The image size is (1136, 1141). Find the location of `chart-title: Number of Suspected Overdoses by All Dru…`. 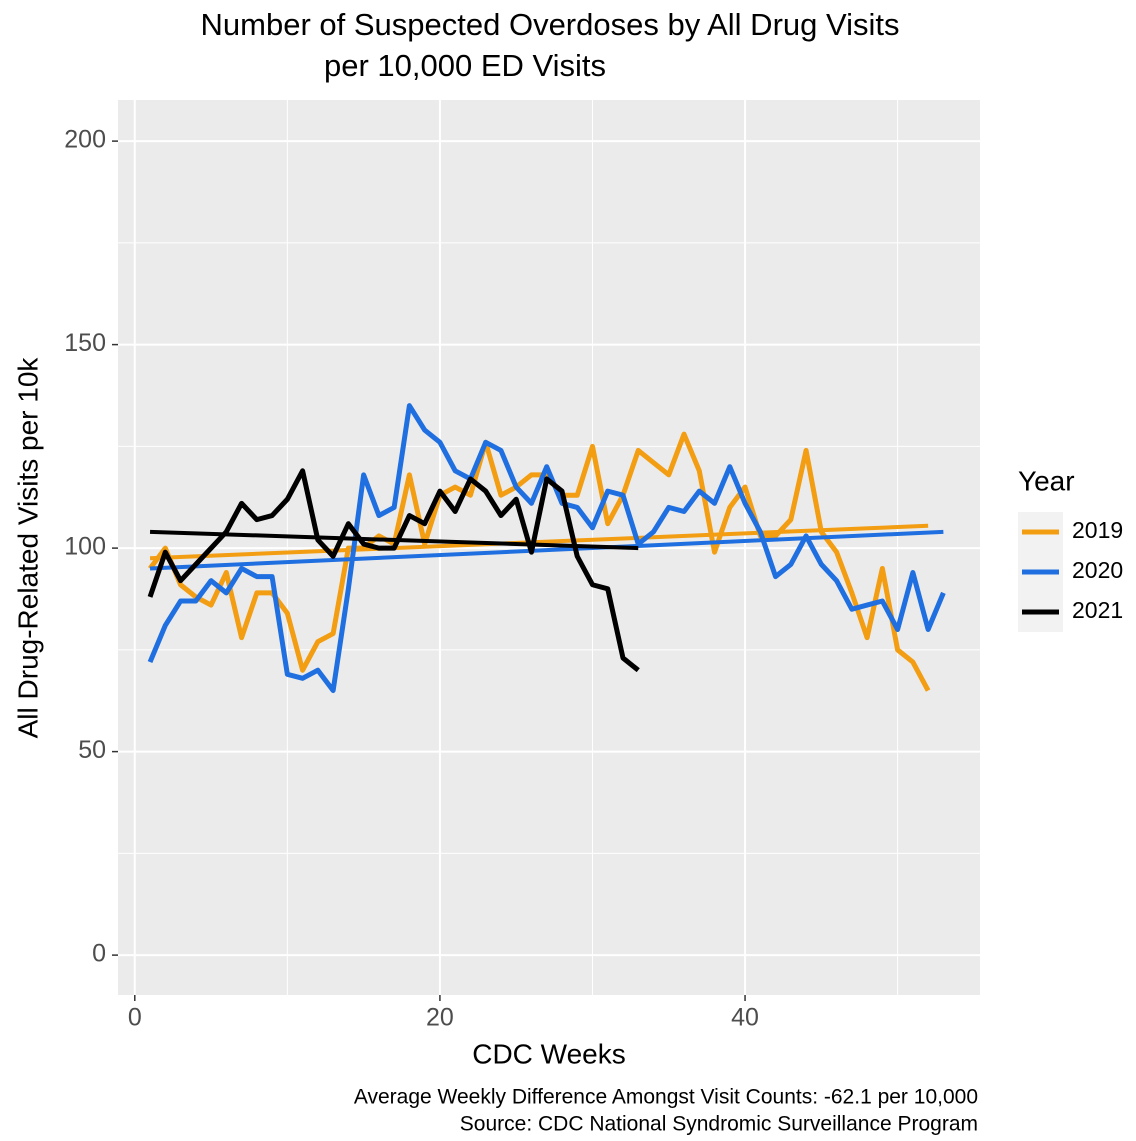

chart-title: Number of Suspected Overdoses by All Dru… is located at coordinates (550, 24).